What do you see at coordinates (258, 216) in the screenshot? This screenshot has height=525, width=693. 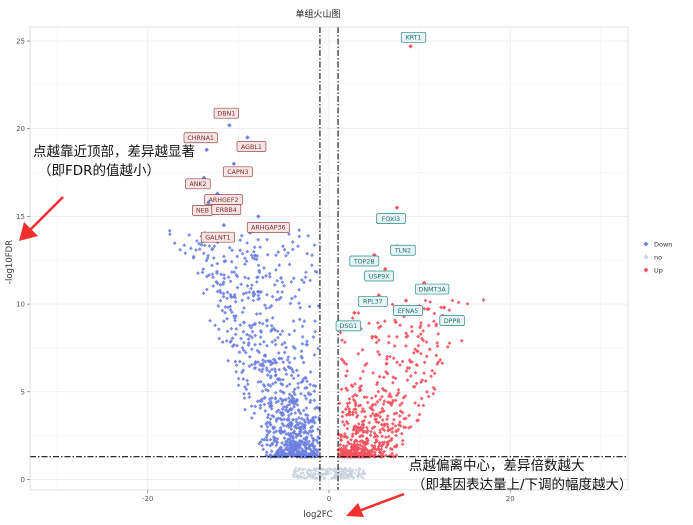 I see `point-arhgap36` at bounding box center [258, 216].